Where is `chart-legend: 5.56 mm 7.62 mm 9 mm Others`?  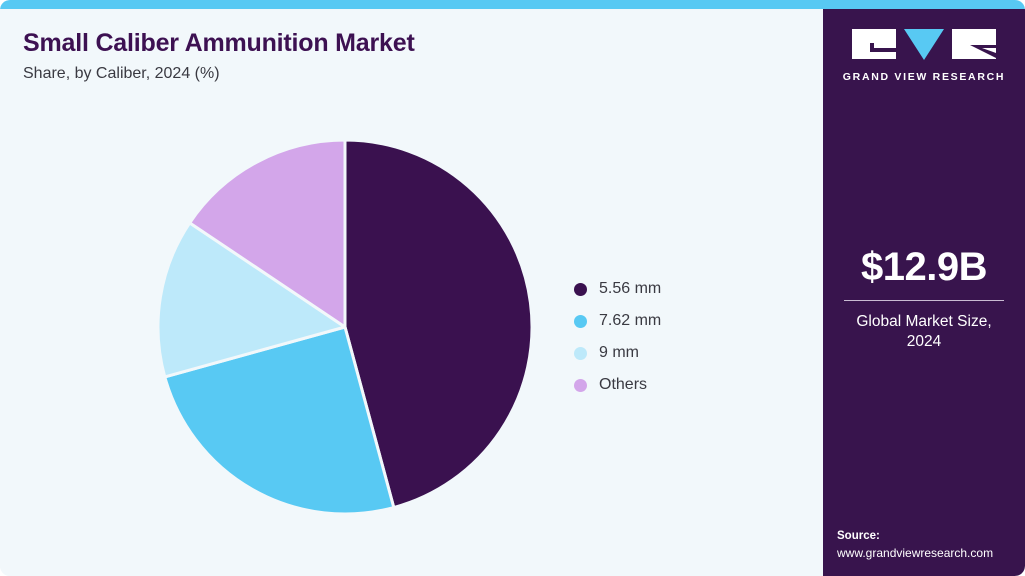 chart-legend: 5.56 mm 7.62 mm 9 mm Others is located at coordinates (689, 337).